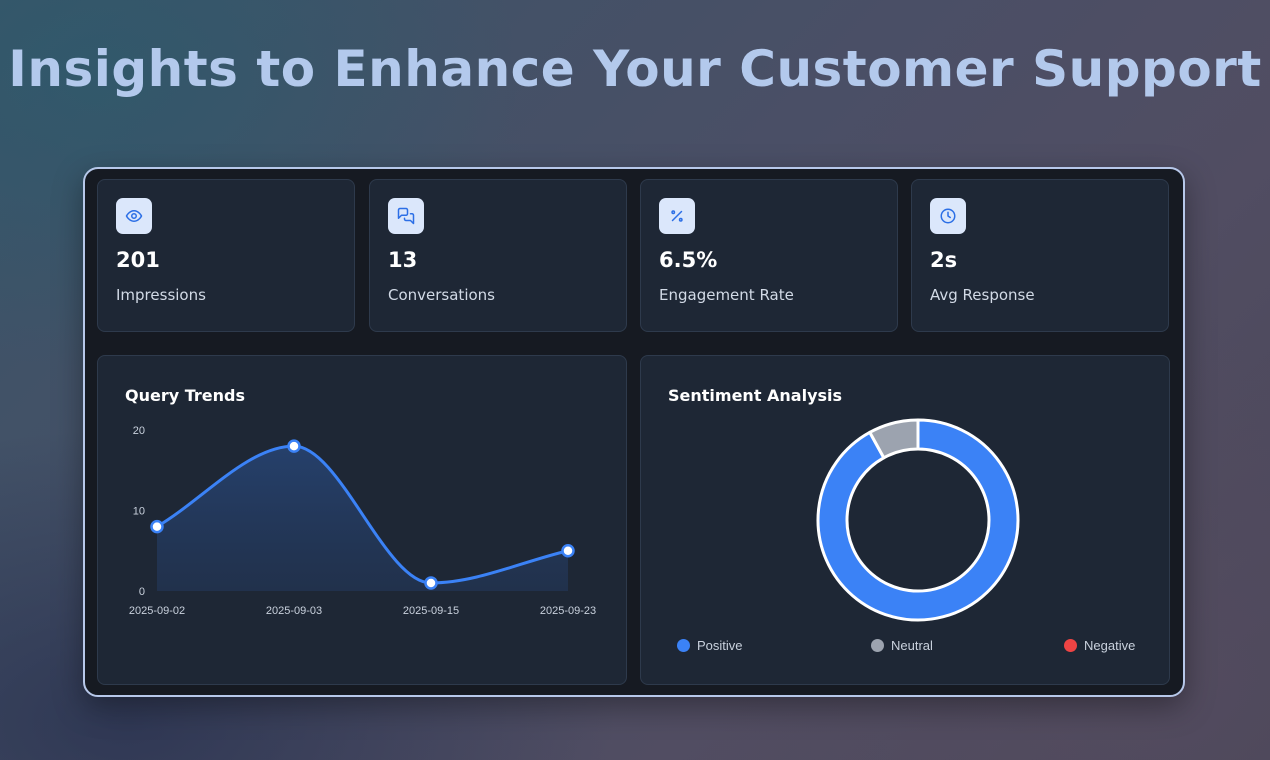  I want to click on trend-line, so click(362, 514).